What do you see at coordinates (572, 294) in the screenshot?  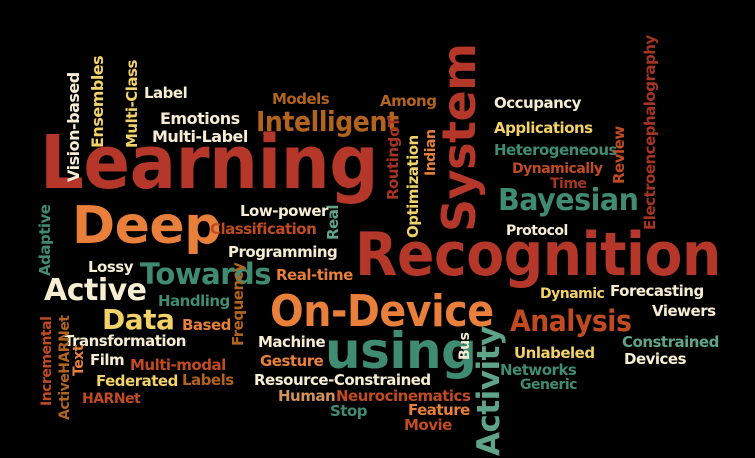 I see `word-dynamic: Dynamic` at bounding box center [572, 294].